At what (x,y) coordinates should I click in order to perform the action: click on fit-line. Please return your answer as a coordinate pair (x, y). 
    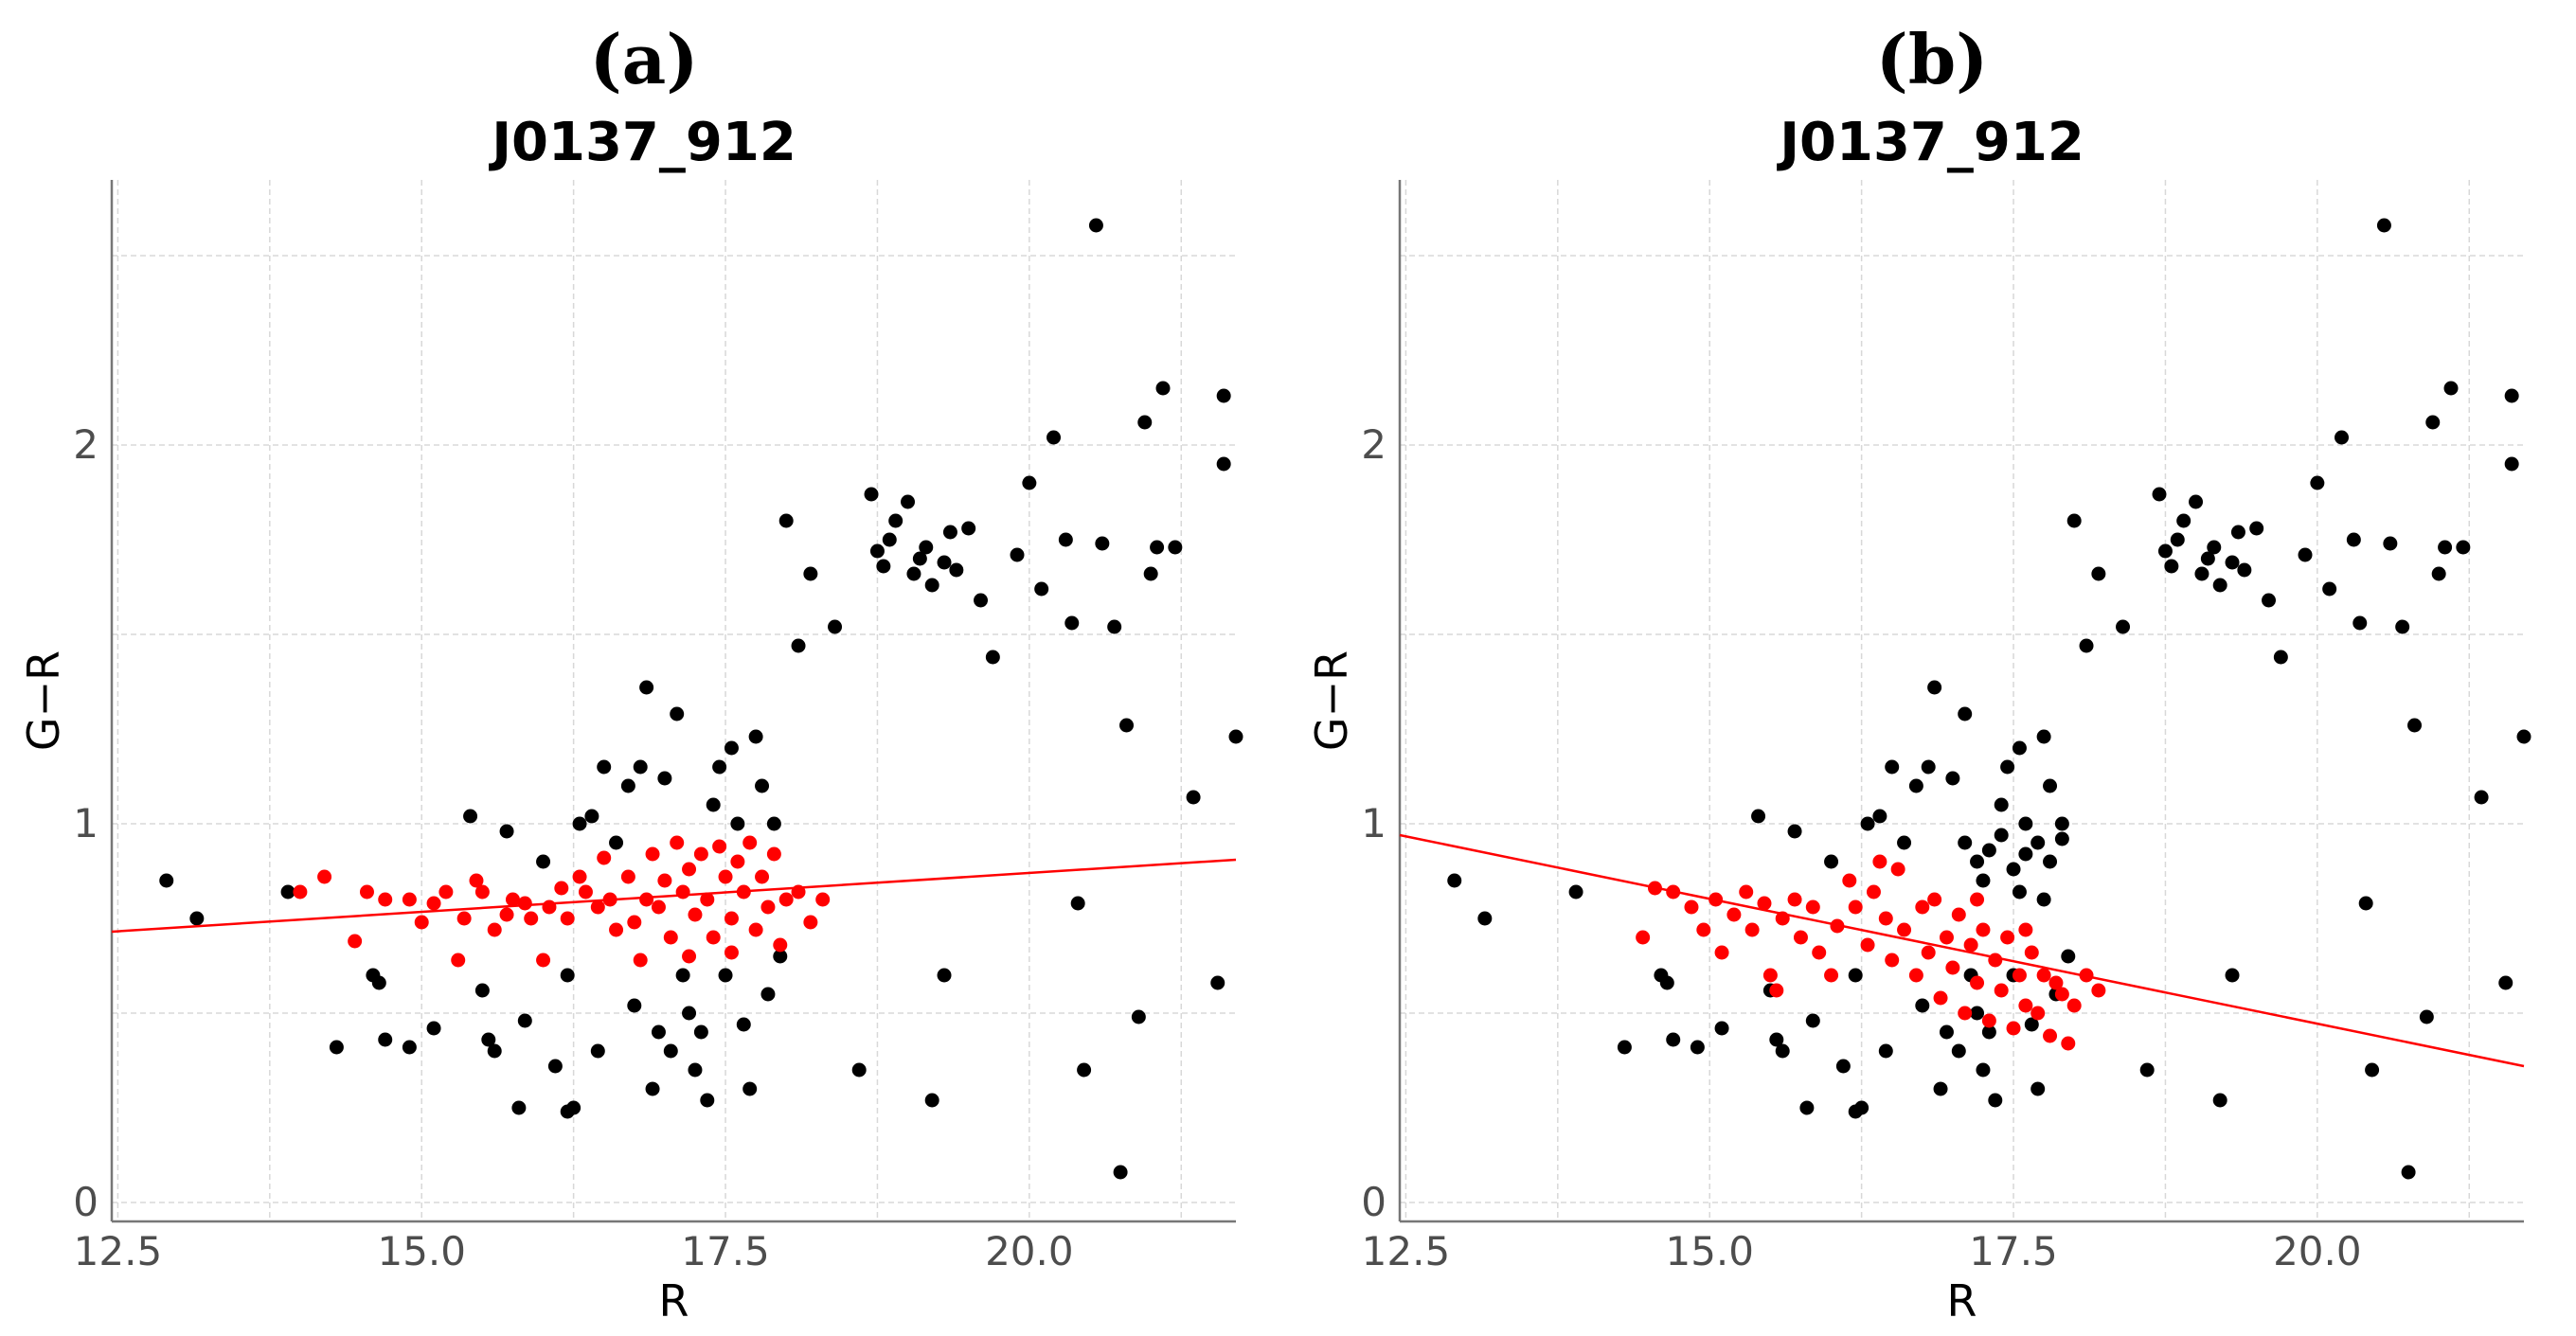
    Looking at the image, I should click on (1962, 951).